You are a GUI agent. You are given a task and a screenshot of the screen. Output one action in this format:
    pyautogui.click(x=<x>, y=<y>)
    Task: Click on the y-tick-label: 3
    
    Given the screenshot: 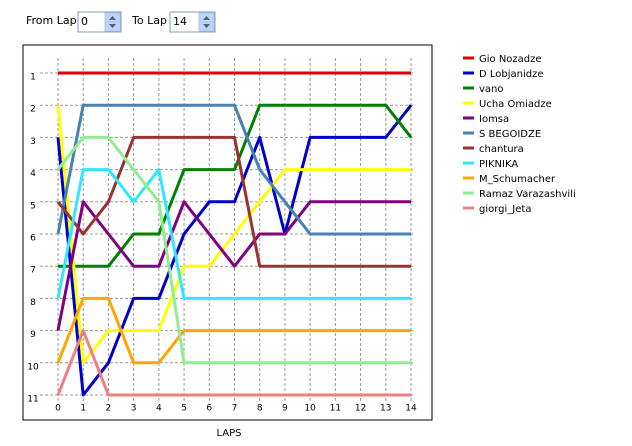 What is the action you would take?
    pyautogui.click(x=33, y=142)
    